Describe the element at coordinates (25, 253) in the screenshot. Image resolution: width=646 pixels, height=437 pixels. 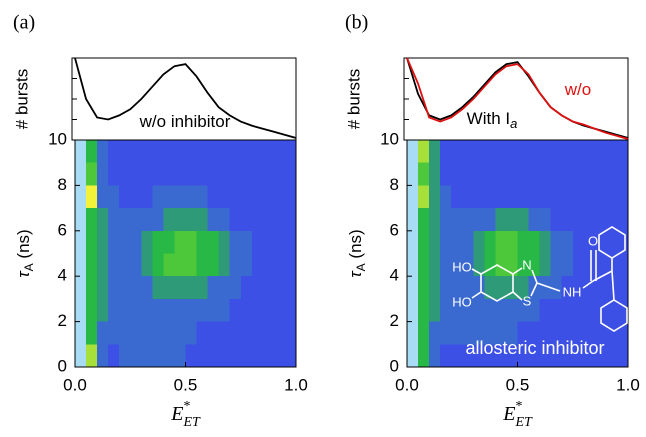
I see `y-axis-label: τA (ns)` at that location.